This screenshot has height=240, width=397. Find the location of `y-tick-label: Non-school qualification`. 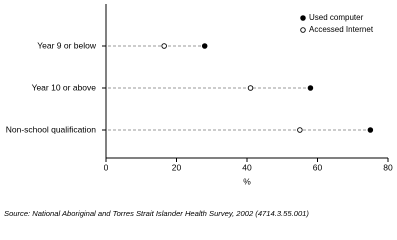

y-tick-label: Non-school qualification is located at coordinates (51, 129).